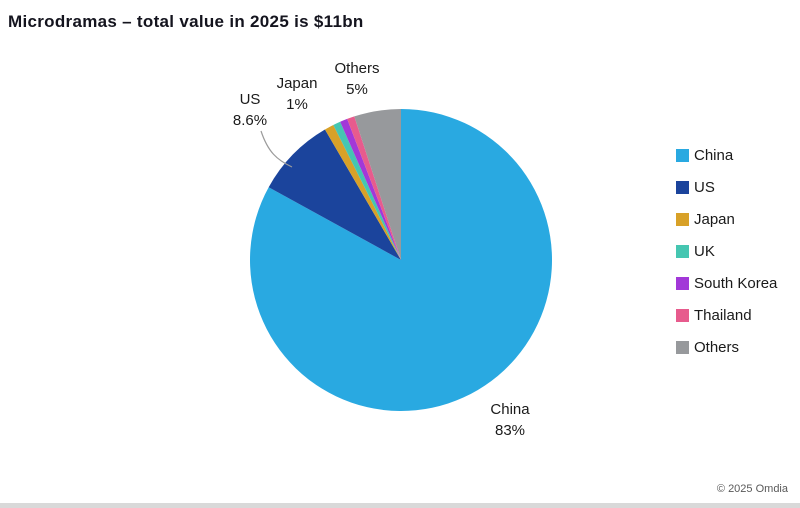  What do you see at coordinates (377, 184) in the screenshot?
I see `pie-slice-others` at bounding box center [377, 184].